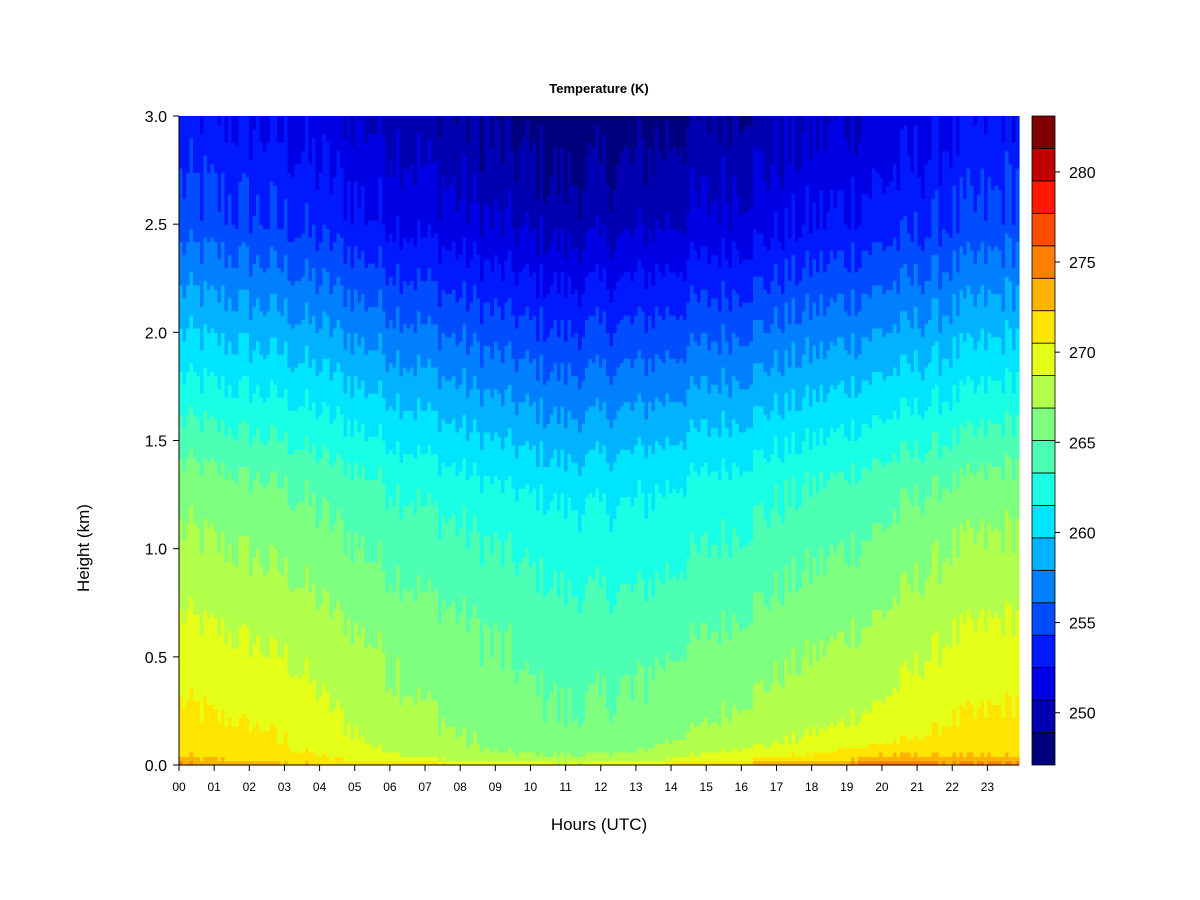  I want to click on x-tick-label: 05, so click(355, 787).